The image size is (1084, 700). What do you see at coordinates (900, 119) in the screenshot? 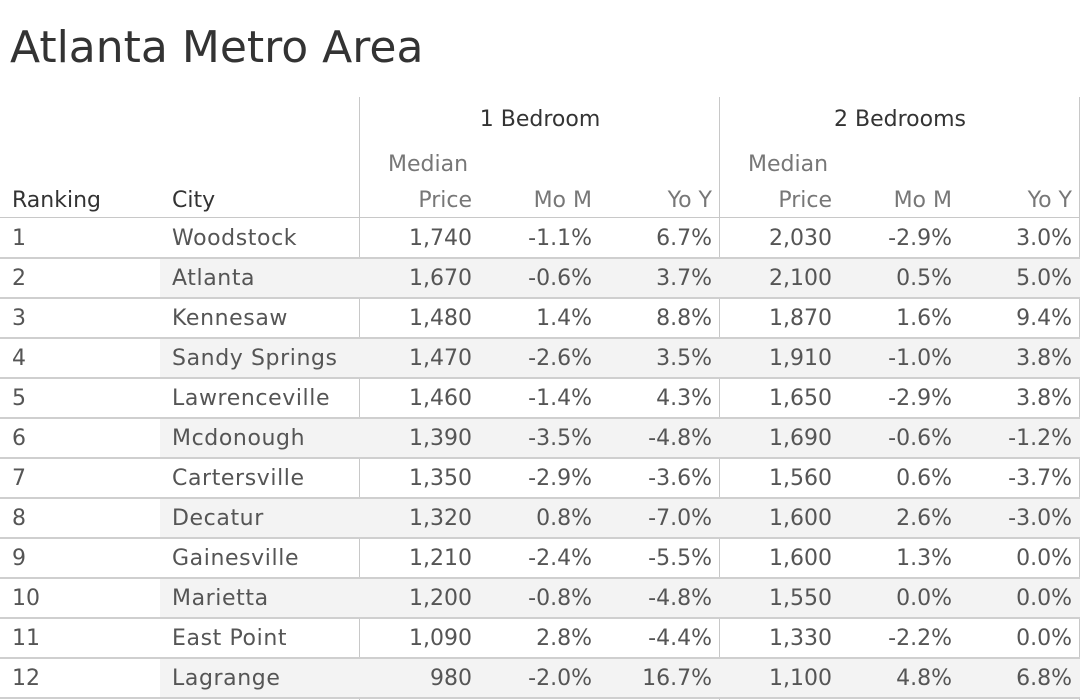
I see `group-header-2-bedrooms: 2 Bedrooms` at bounding box center [900, 119].